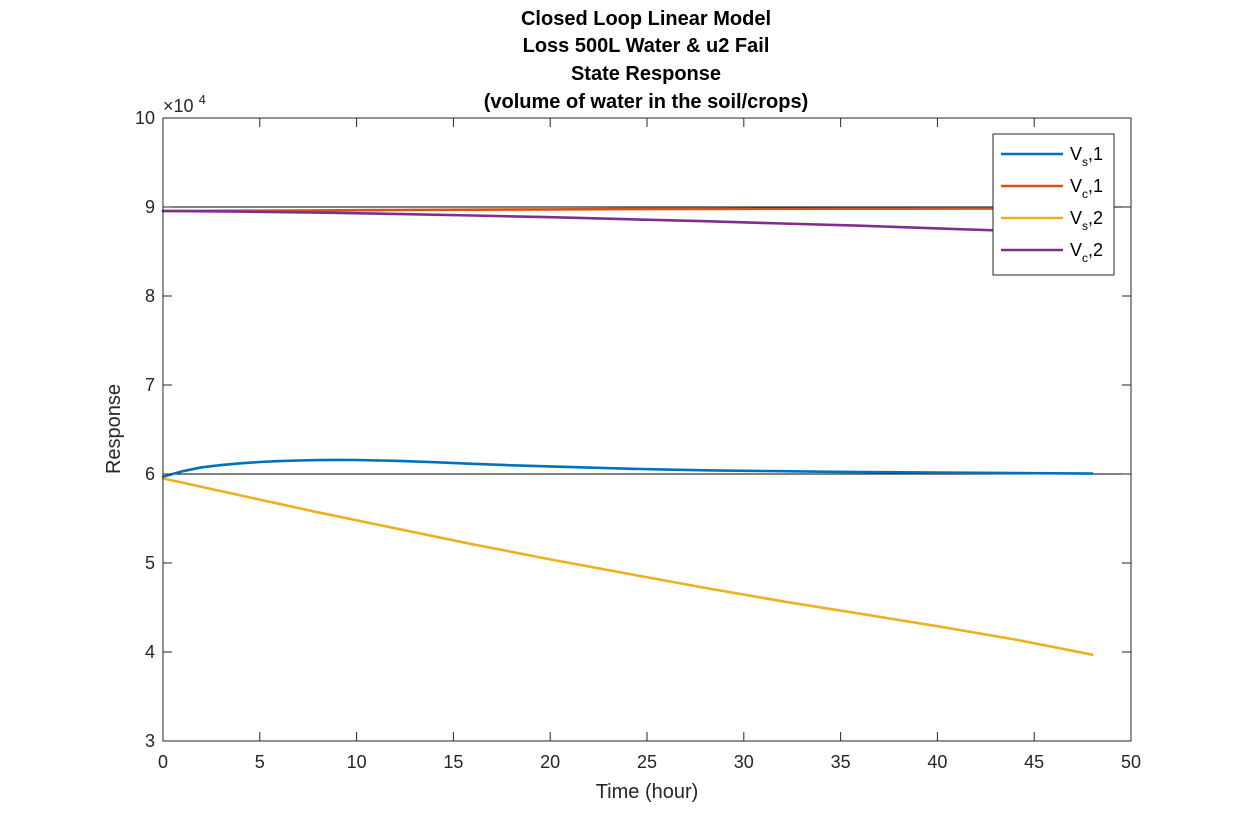 This screenshot has height=833, width=1250. What do you see at coordinates (150, 296) in the screenshot?
I see `y-tick-label: 8` at bounding box center [150, 296].